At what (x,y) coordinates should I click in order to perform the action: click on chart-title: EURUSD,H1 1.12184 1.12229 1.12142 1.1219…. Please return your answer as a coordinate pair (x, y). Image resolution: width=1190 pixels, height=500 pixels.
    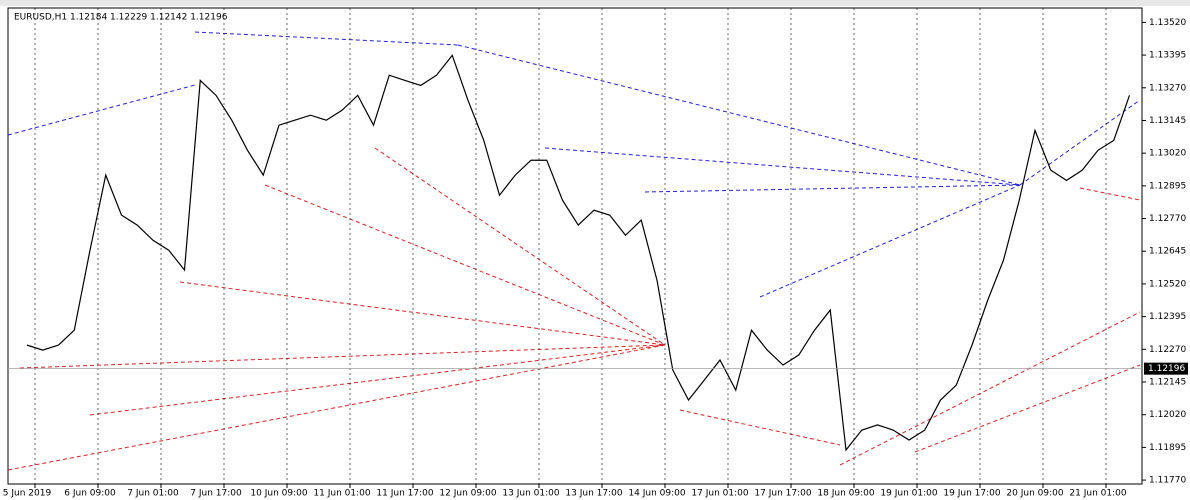
    Looking at the image, I should click on (121, 18).